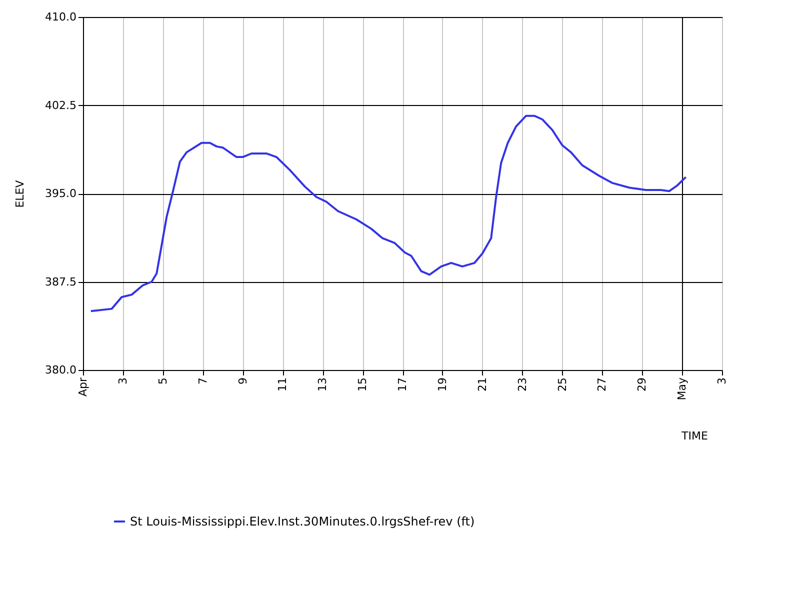 Image resolution: width=800 pixels, height=600 pixels. I want to click on x-tick-label: May, so click(682, 388).